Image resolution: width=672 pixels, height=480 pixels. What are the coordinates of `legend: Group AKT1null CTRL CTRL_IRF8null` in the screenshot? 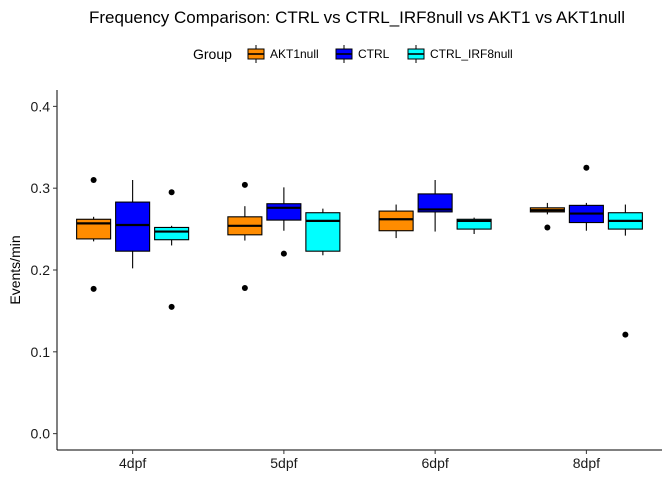 It's located at (353, 54).